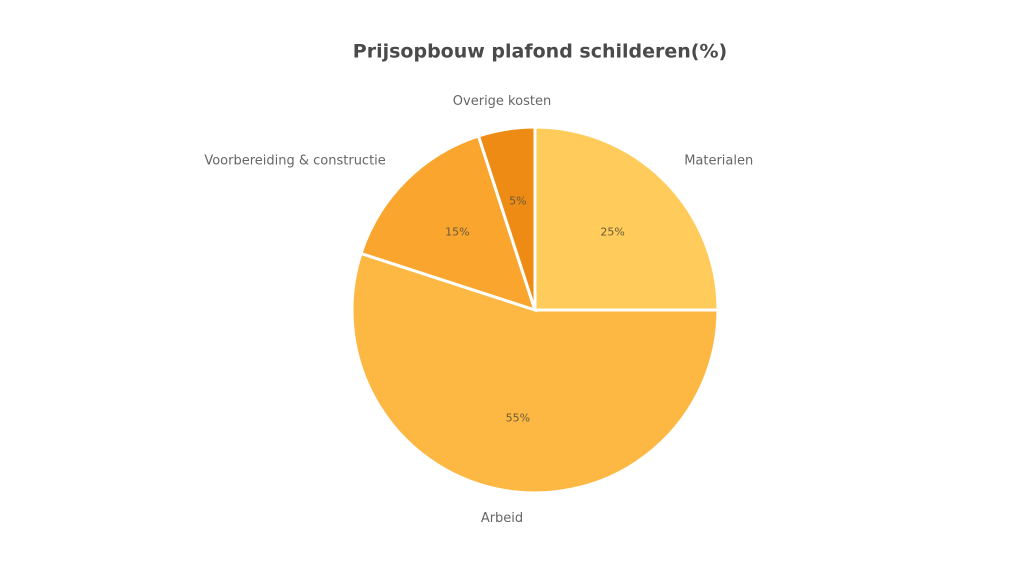 The height and width of the screenshot is (576, 1024). What do you see at coordinates (517, 201) in the screenshot?
I see `value-label: 5%` at bounding box center [517, 201].